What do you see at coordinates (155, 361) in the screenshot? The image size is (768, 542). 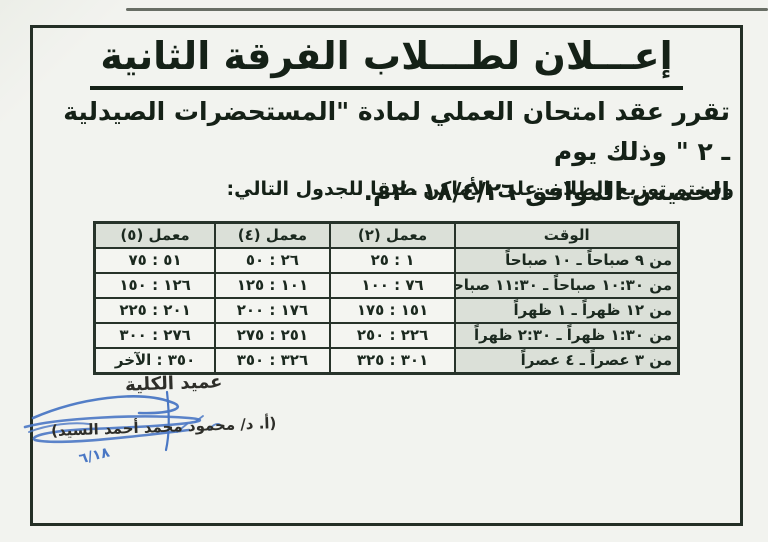 I see `lab5-range-cell: ٣٥٠ : الآخر` at bounding box center [155, 361].